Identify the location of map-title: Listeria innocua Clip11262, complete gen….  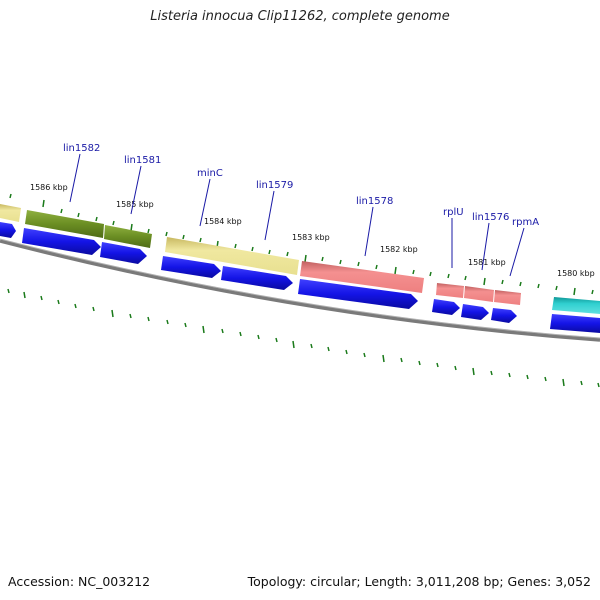
(300, 16).